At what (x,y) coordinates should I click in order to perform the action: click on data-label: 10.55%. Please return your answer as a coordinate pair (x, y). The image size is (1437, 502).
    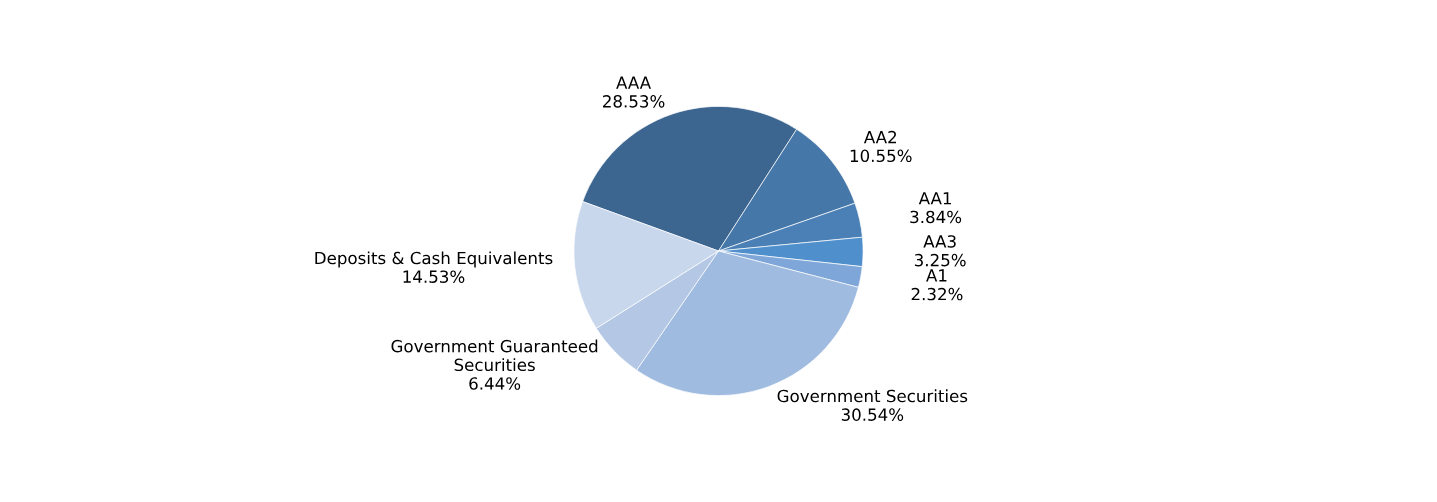
    Looking at the image, I should click on (881, 156).